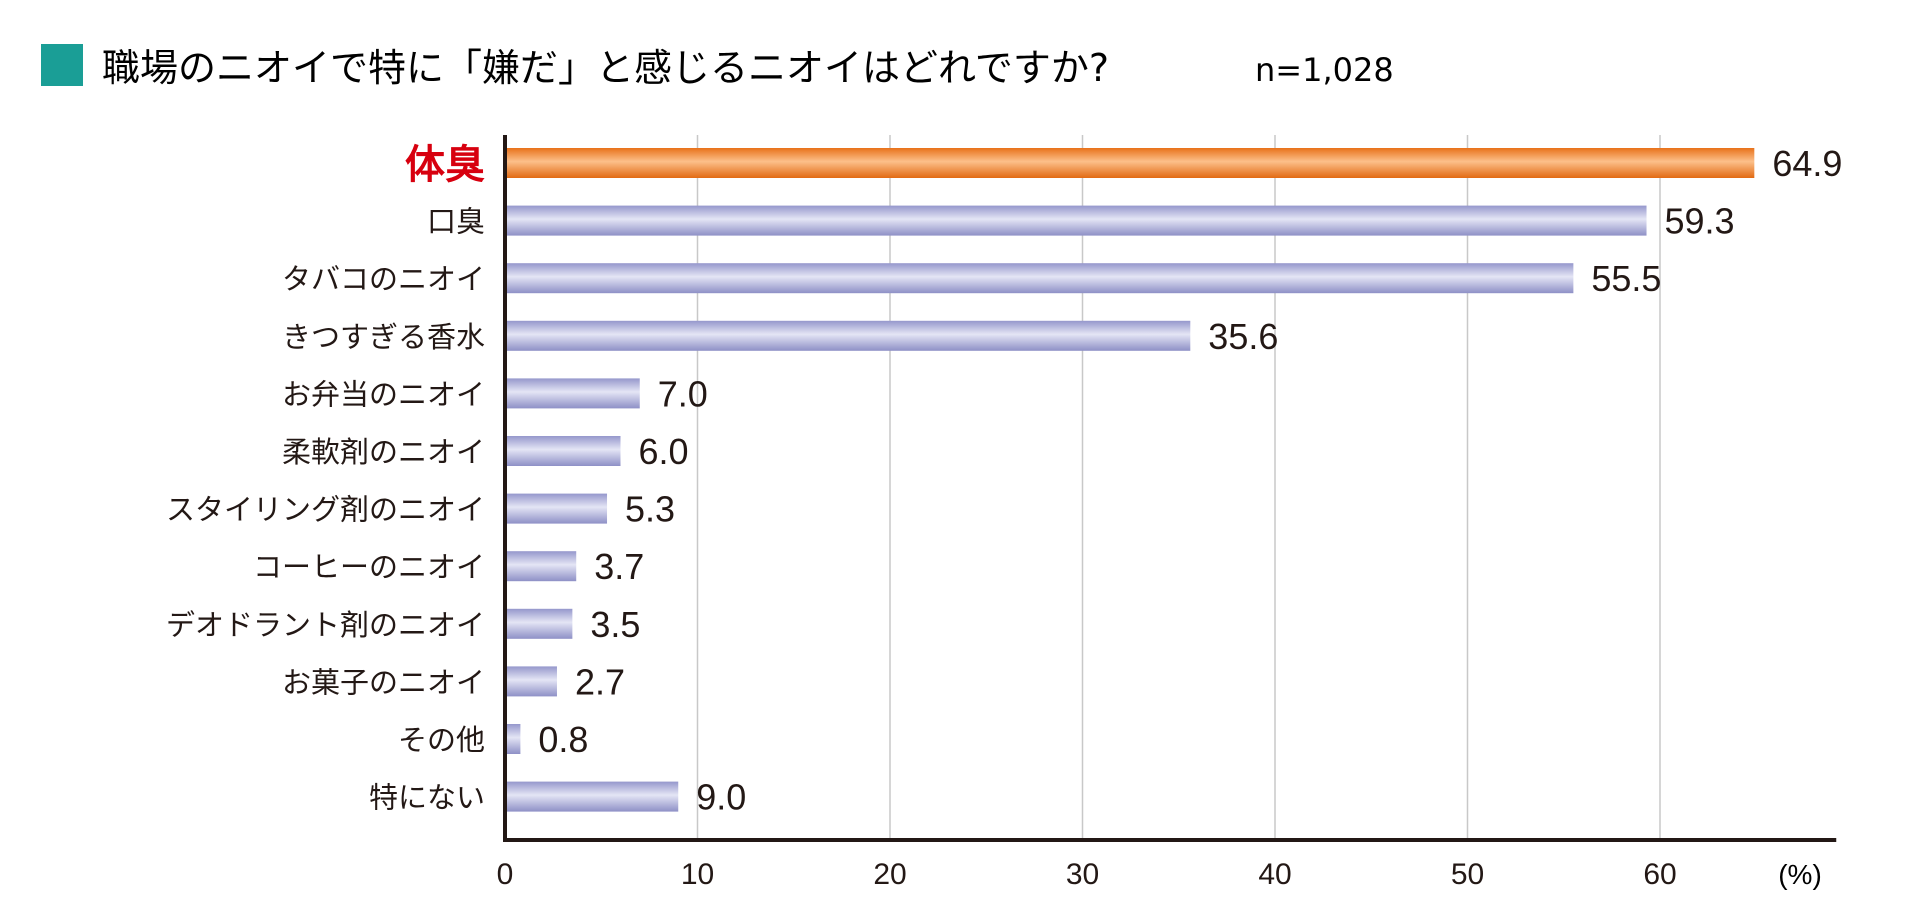 Image resolution: width=1912 pixels, height=914 pixels. I want to click on value-label: 0.8, so click(563, 739).